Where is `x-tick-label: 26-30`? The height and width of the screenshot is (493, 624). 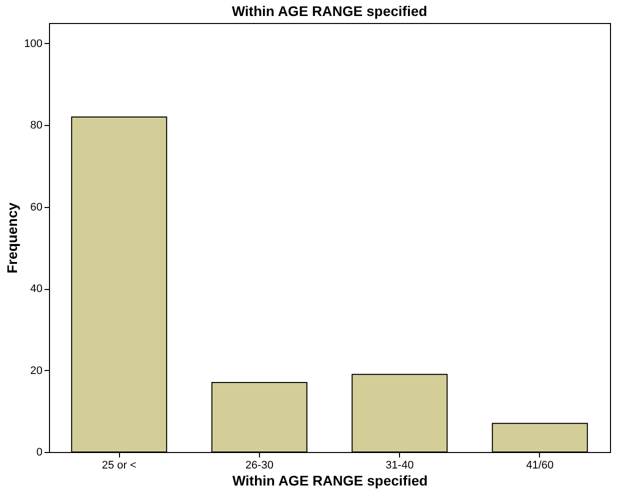
x-tick-label: 26-30 is located at coordinates (259, 466).